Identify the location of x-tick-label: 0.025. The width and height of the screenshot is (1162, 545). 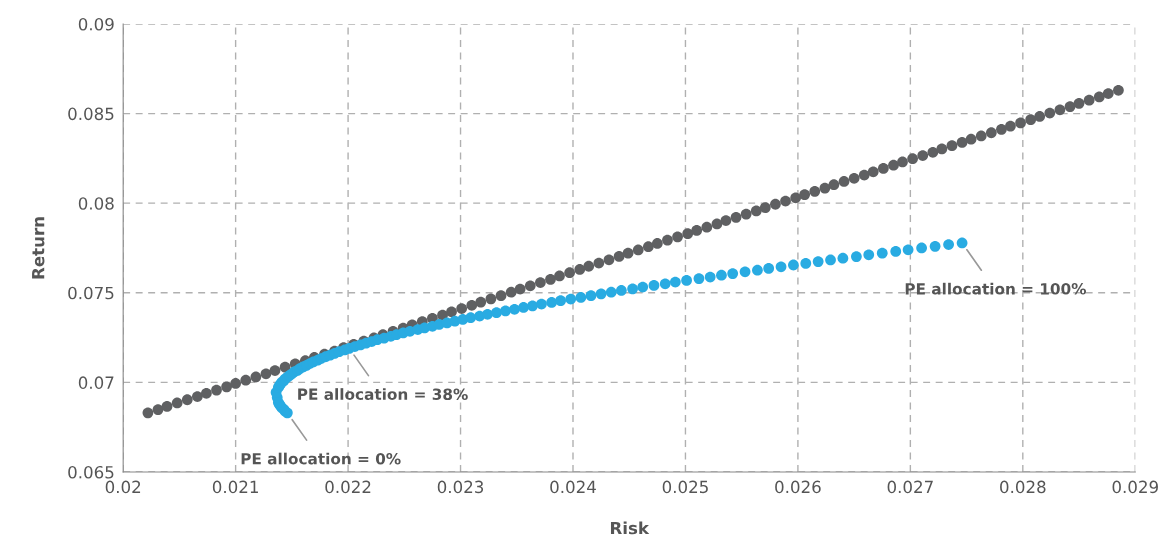
(685, 487).